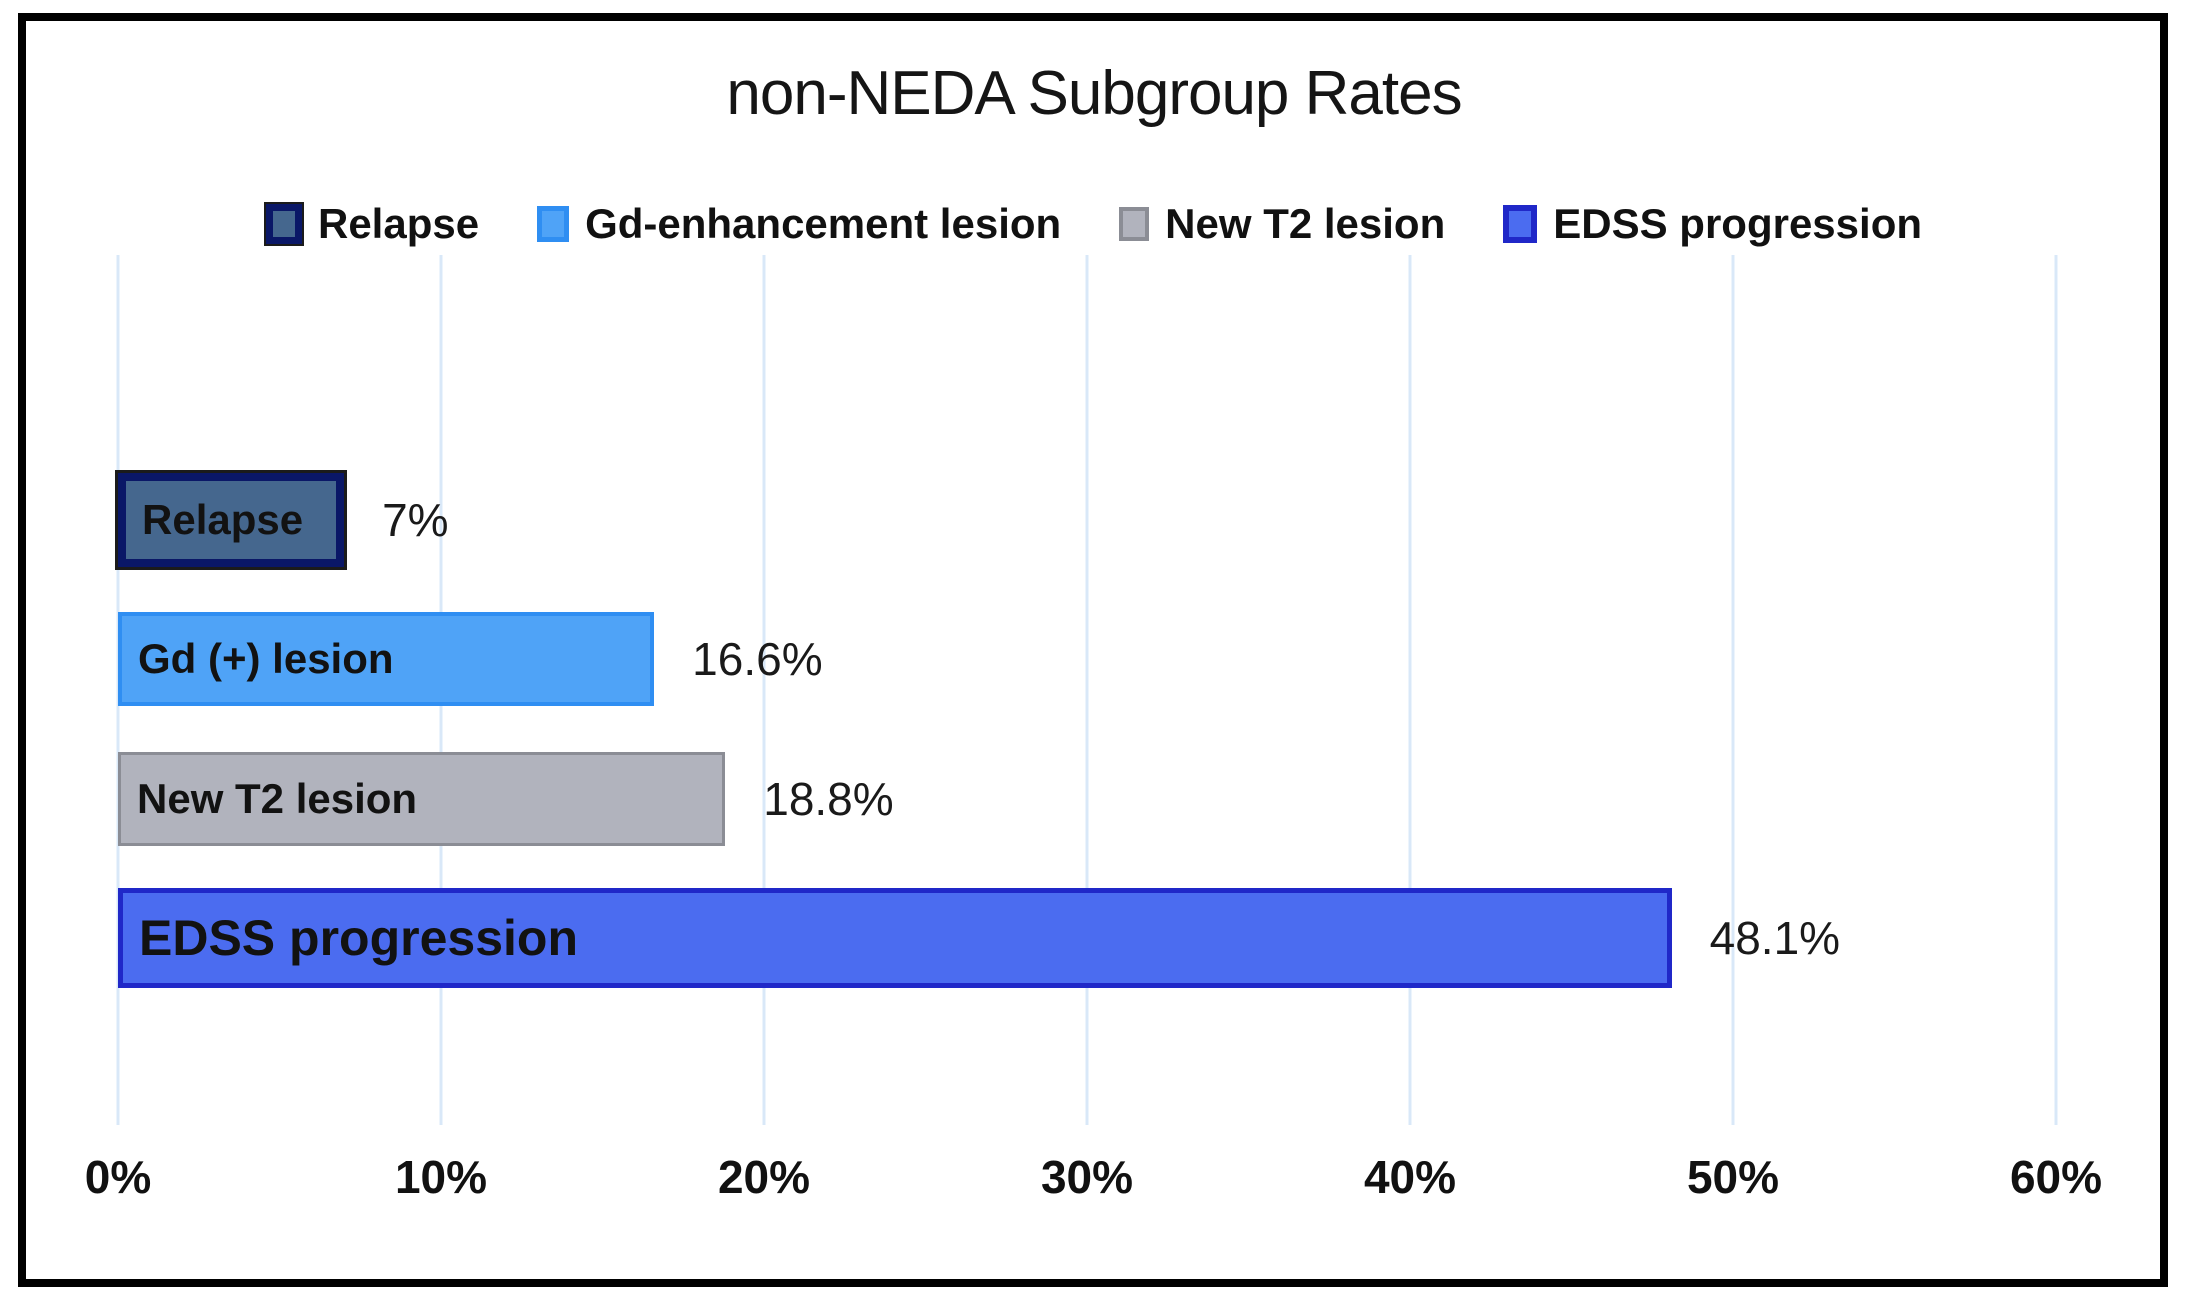 The image size is (2188, 1299). Describe the element at coordinates (266, 658) in the screenshot. I see `bar-label: Gd (+) lesion` at that location.